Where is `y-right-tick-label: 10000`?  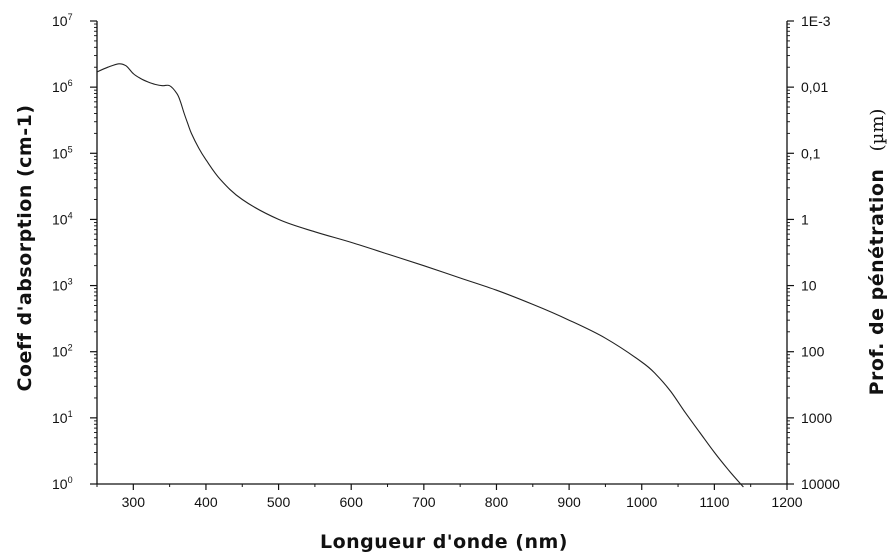
y-right-tick-label: 10000 is located at coordinates (820, 484).